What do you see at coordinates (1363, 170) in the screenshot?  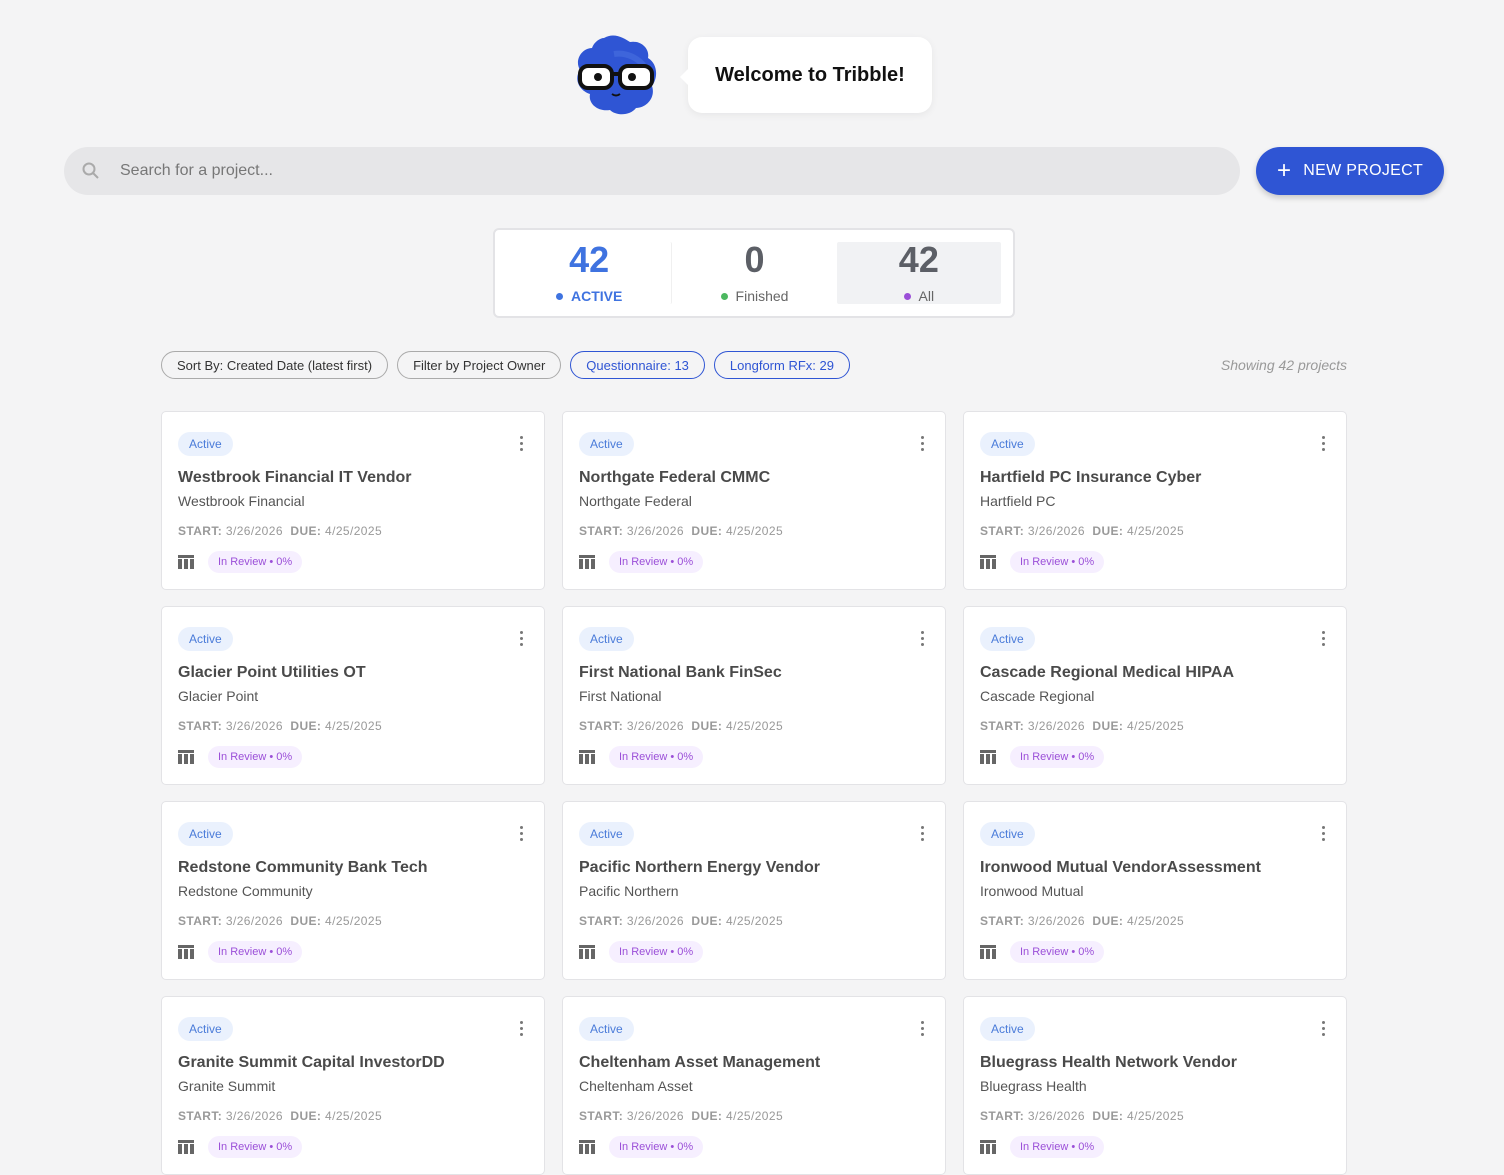 I see `new-project-label: NEW PROJECT` at bounding box center [1363, 170].